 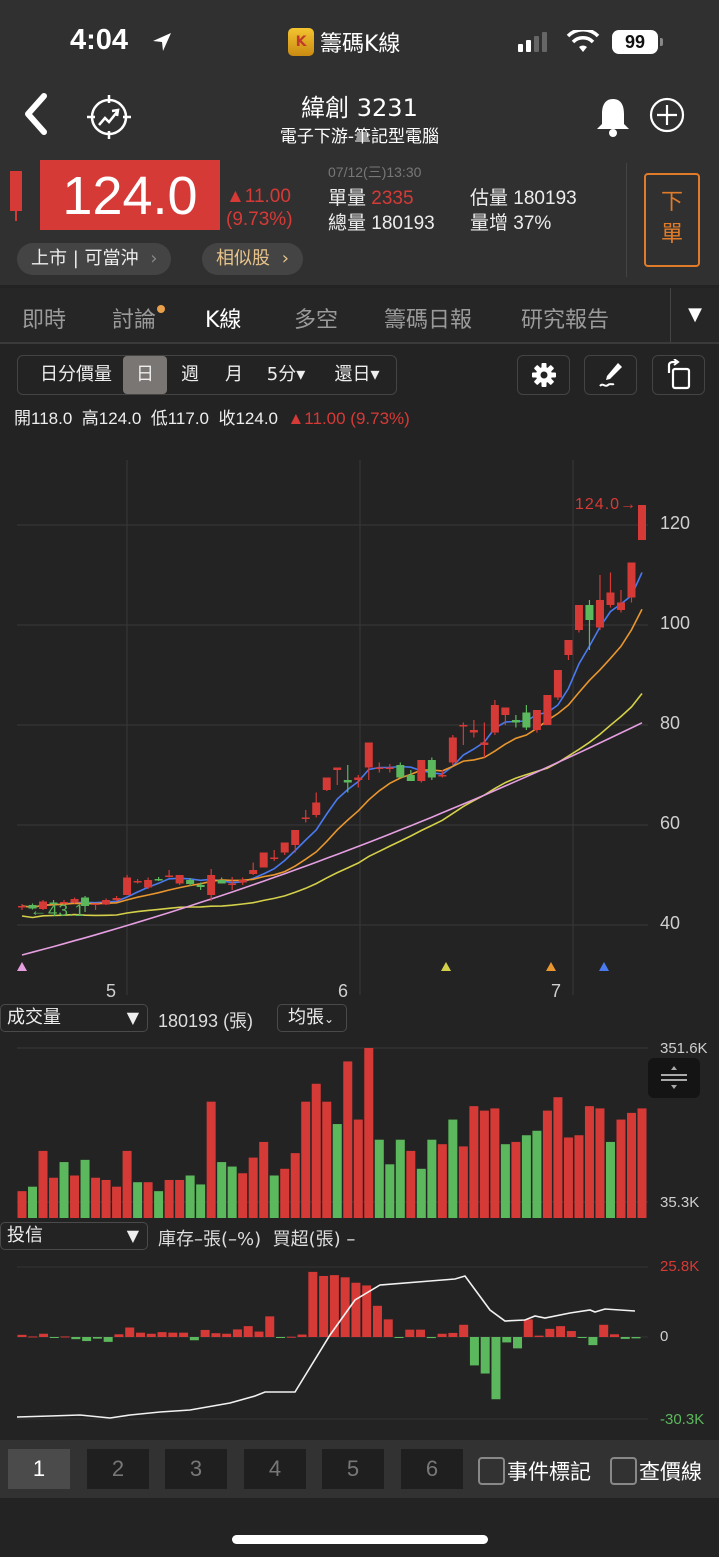 What do you see at coordinates (360, 1539) in the screenshot?
I see `home-indicator` at bounding box center [360, 1539].